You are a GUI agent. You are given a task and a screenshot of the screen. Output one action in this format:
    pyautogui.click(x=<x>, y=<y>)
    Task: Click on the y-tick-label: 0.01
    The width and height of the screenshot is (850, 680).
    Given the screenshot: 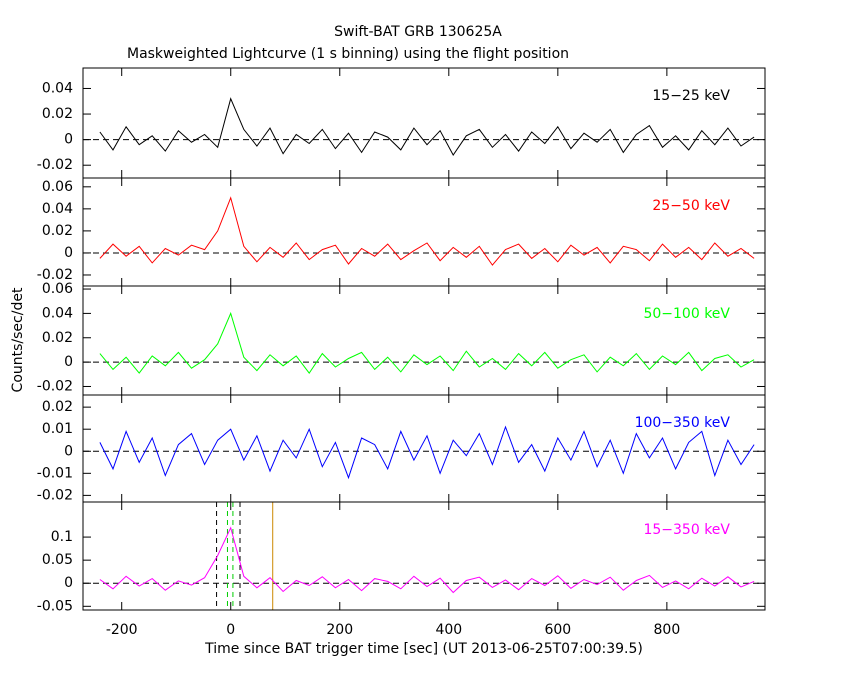 What is the action you would take?
    pyautogui.click(x=57, y=429)
    